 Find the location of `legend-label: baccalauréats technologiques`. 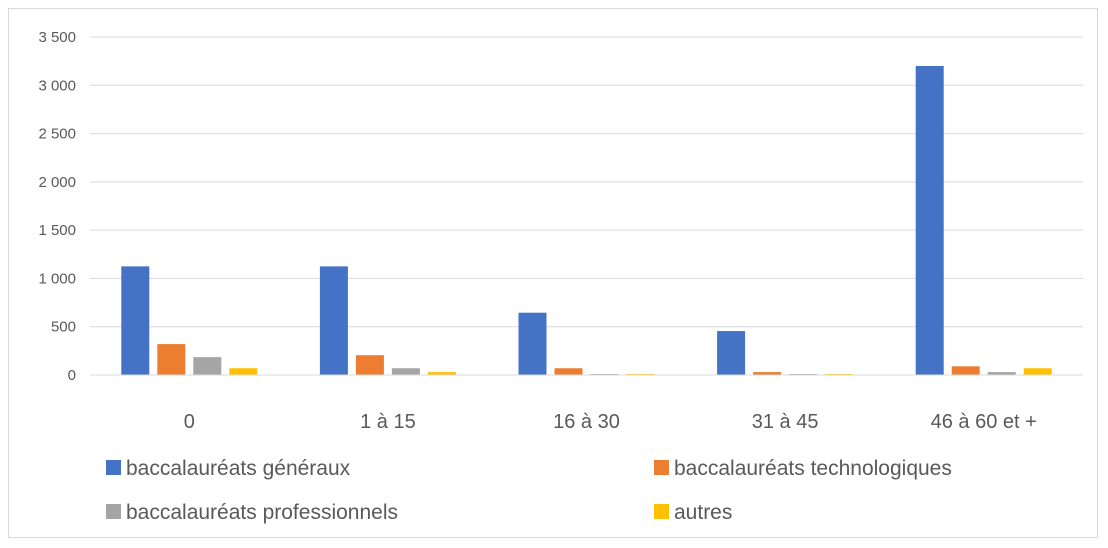

legend-label: baccalauréats technologiques is located at coordinates (813, 468).